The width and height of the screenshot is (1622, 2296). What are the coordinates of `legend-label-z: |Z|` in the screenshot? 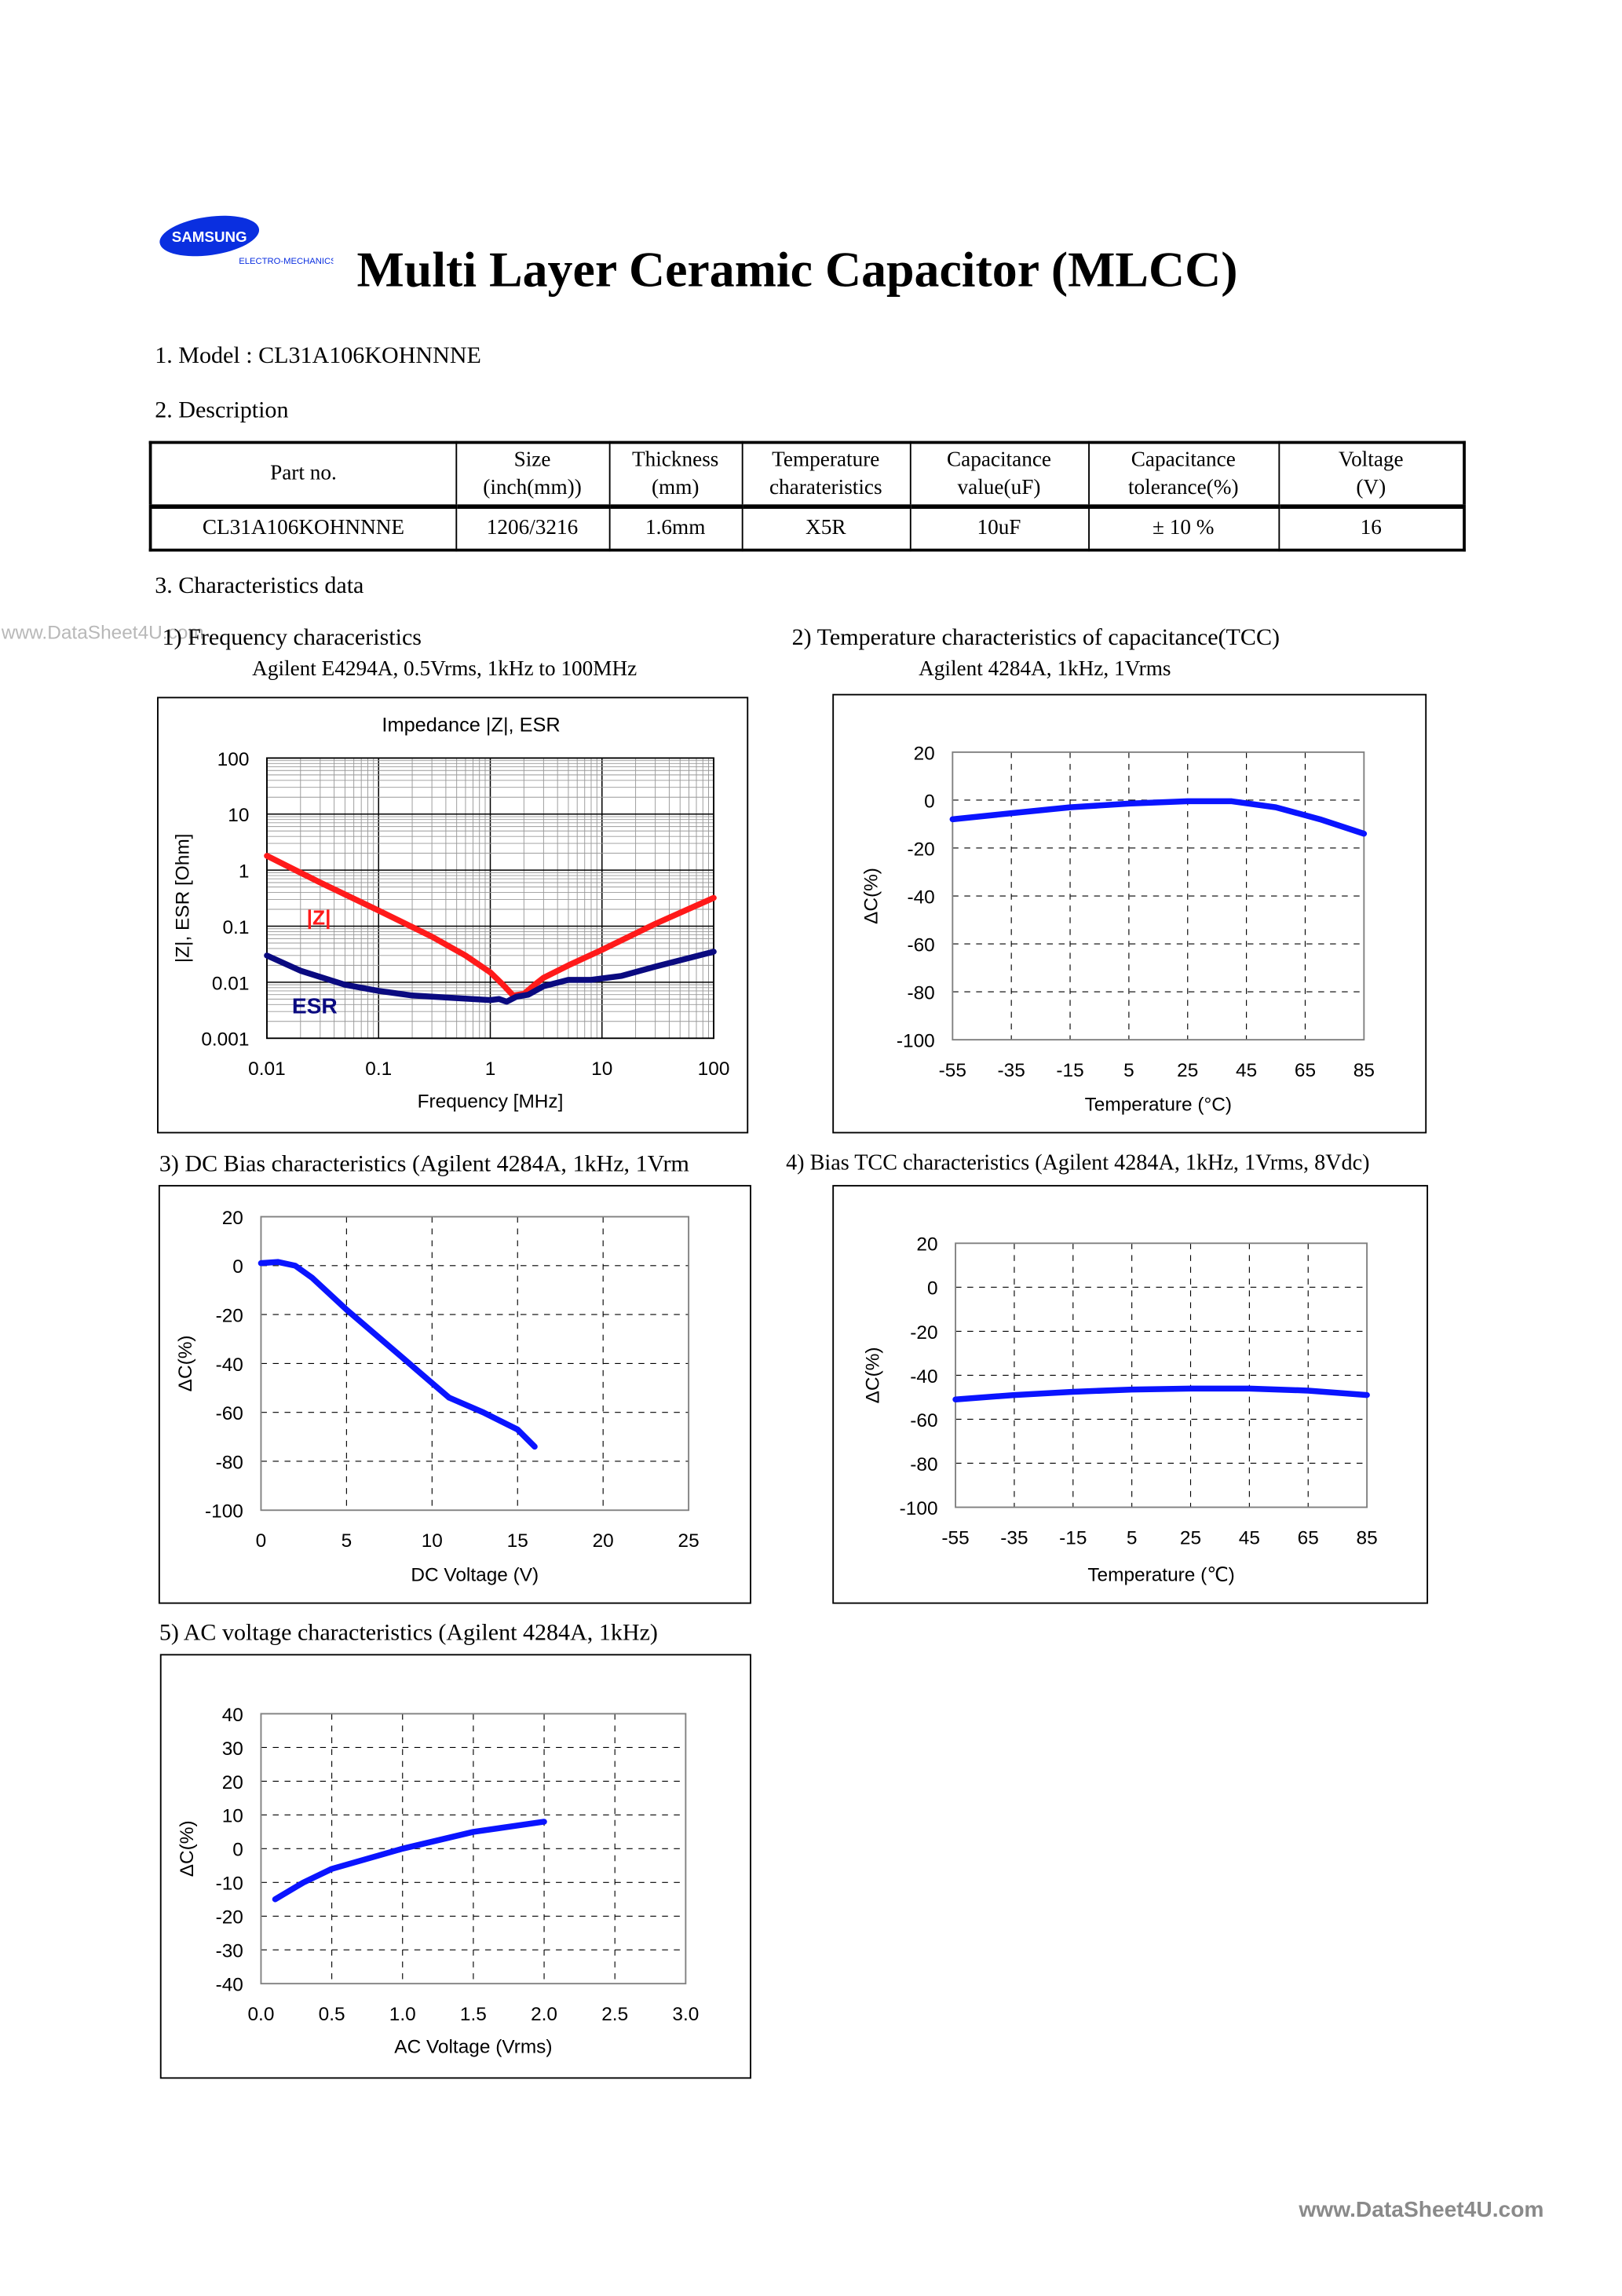 It's located at (319, 918).